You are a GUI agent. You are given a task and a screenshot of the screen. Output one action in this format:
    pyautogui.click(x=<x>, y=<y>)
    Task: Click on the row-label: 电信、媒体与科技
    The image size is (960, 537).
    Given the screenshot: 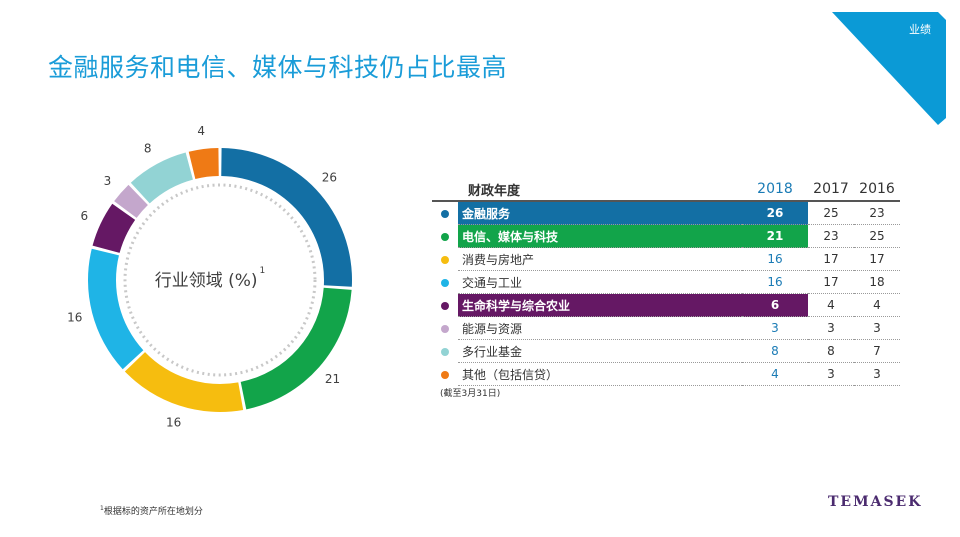 What is the action you would take?
    pyautogui.click(x=600, y=236)
    